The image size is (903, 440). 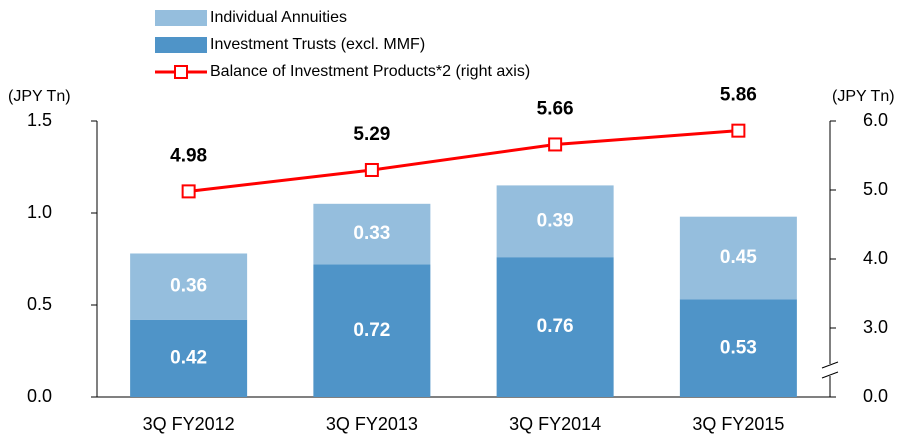 I want to click on value-label: 0.45, so click(x=738, y=257).